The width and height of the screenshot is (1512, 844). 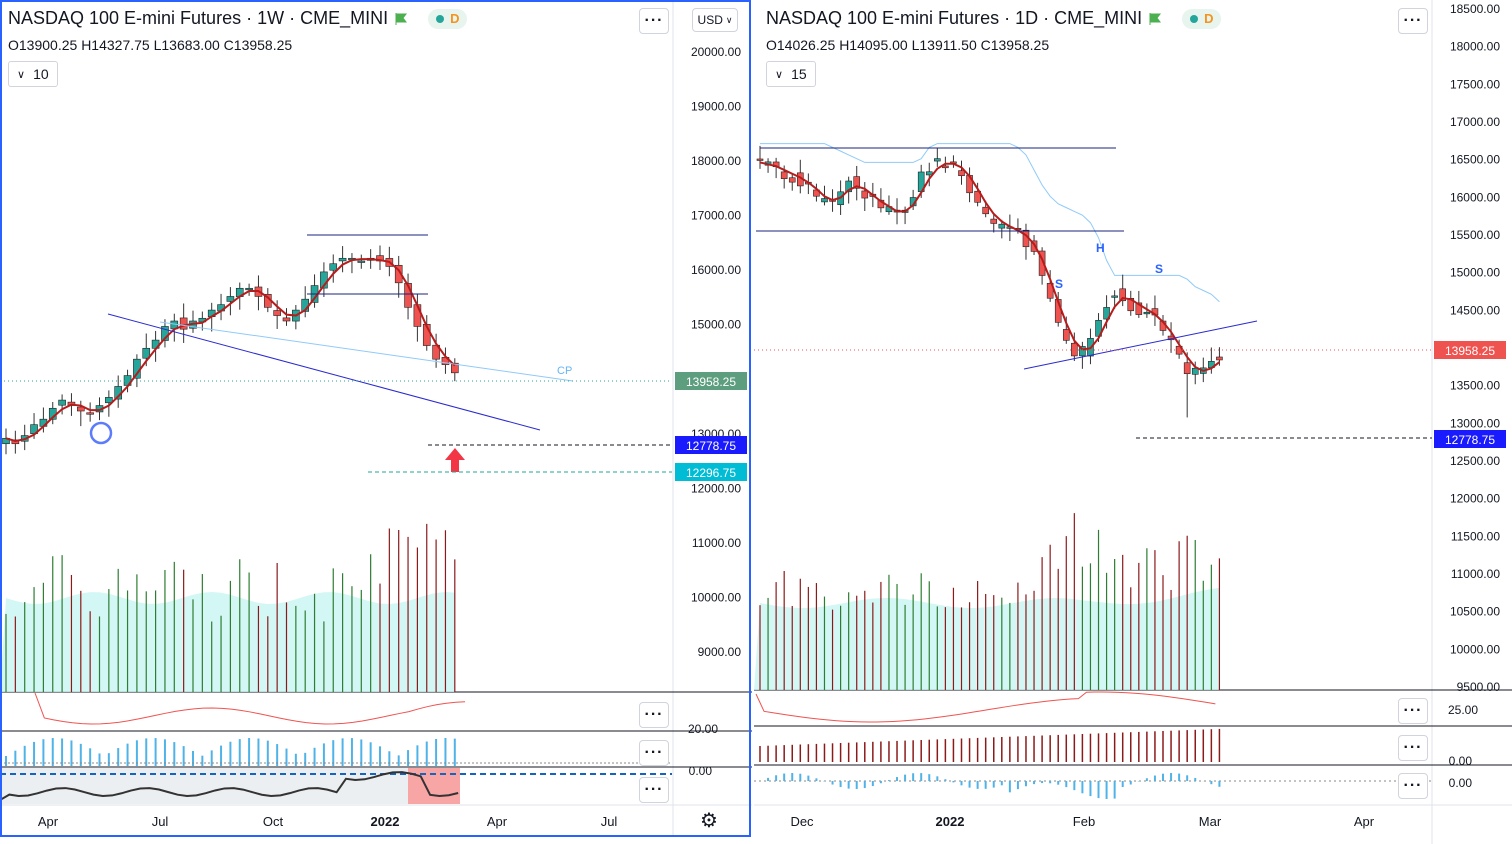 What do you see at coordinates (1475, 386) in the screenshot?
I see `price-tick-label: 13500.00` at bounding box center [1475, 386].